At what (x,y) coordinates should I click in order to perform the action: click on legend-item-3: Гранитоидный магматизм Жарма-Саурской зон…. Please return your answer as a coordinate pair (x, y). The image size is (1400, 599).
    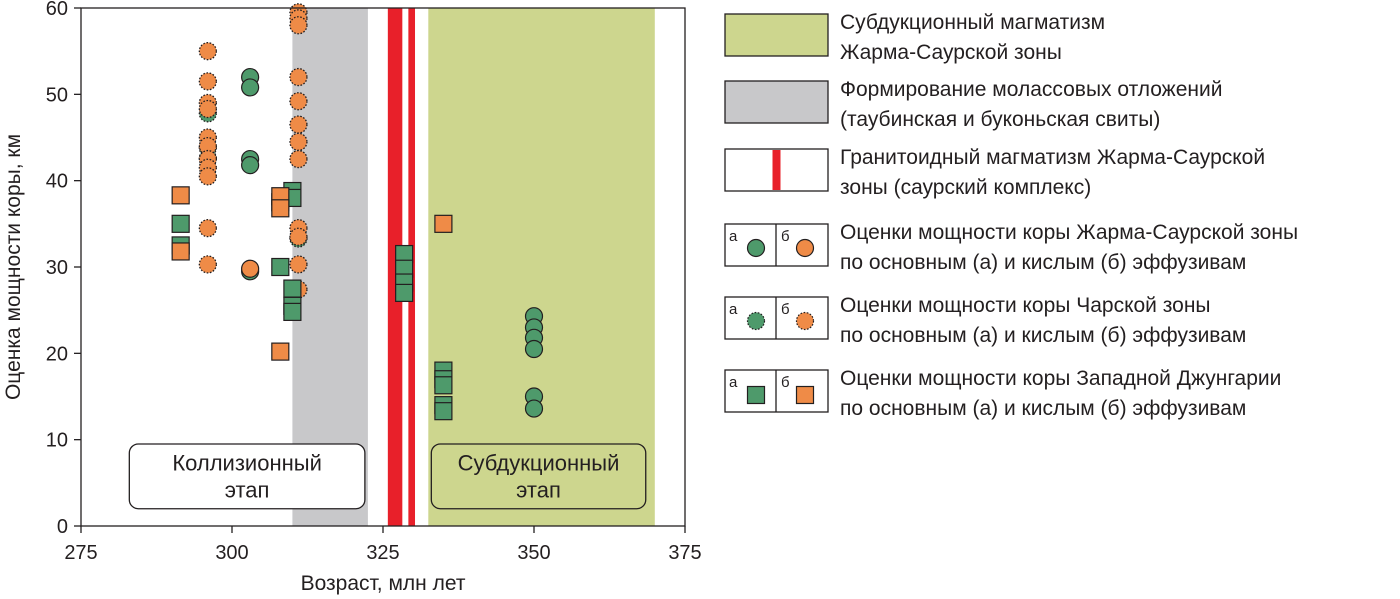
    Looking at the image, I should click on (994, 172).